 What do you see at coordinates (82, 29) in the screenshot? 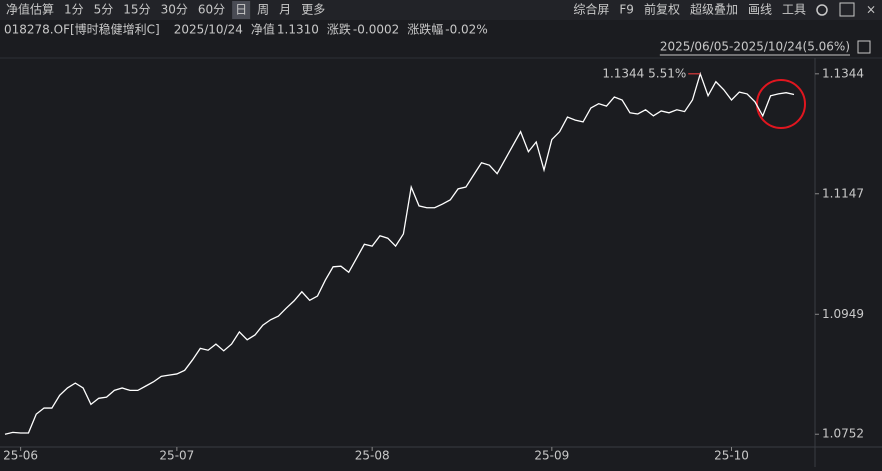
I see `info-code: 018278.OF[博时稳健增利C]` at bounding box center [82, 29].